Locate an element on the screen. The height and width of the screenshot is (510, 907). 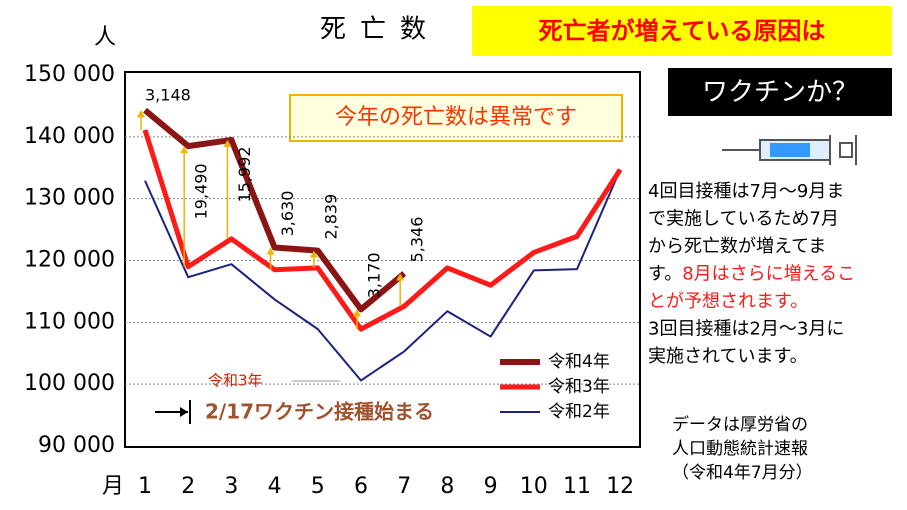
y-tick-label: 90 000 is located at coordinates (76, 445).